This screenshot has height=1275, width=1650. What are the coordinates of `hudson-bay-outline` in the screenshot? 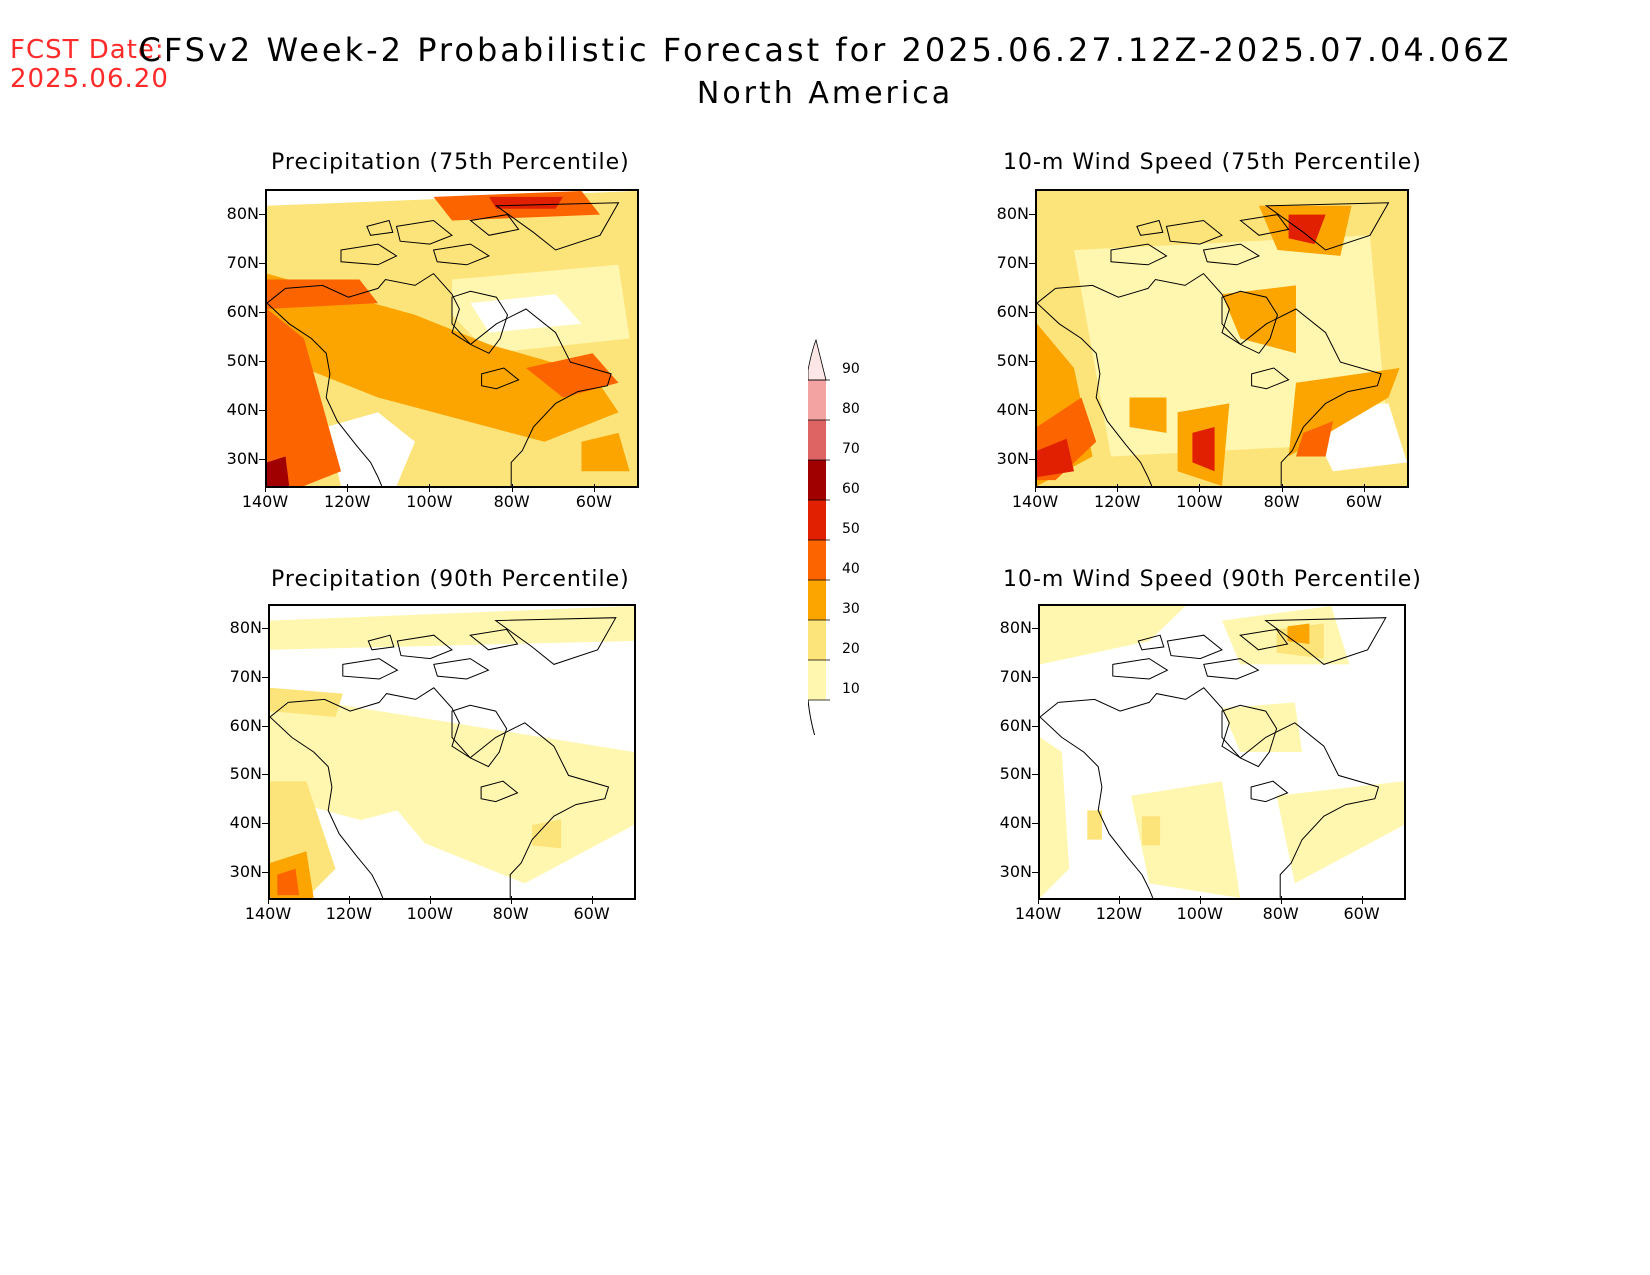 It's located at (479, 736).